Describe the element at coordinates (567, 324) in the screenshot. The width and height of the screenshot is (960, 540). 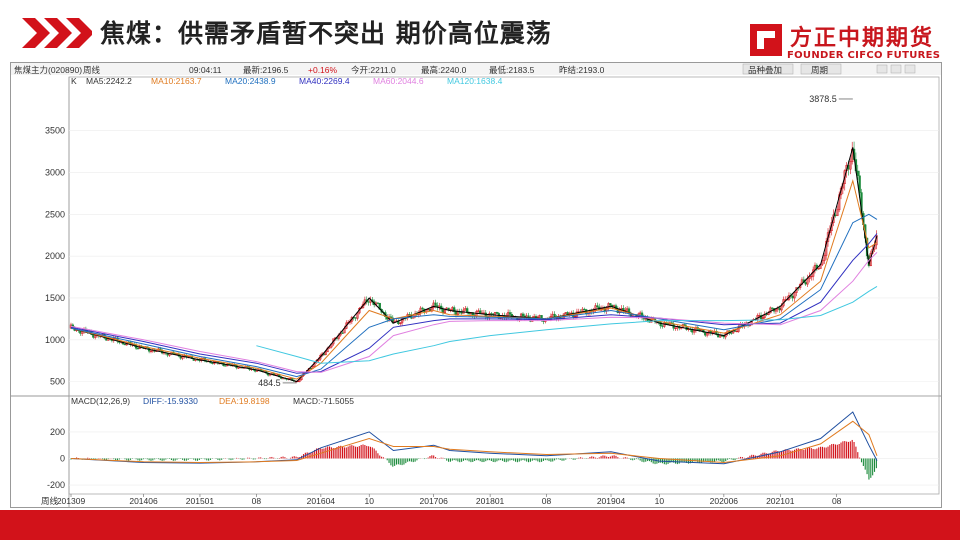
I see `ma-line-ma120` at that location.